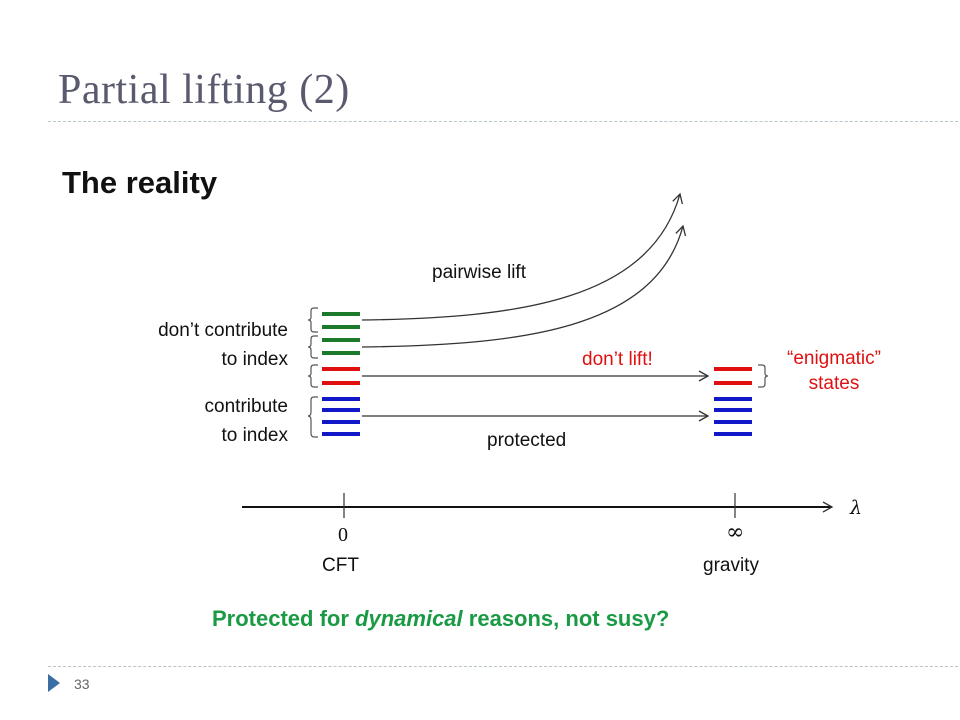 The image size is (960, 720). Describe the element at coordinates (312, 347) in the screenshot. I see `brace-green-lower` at that location.